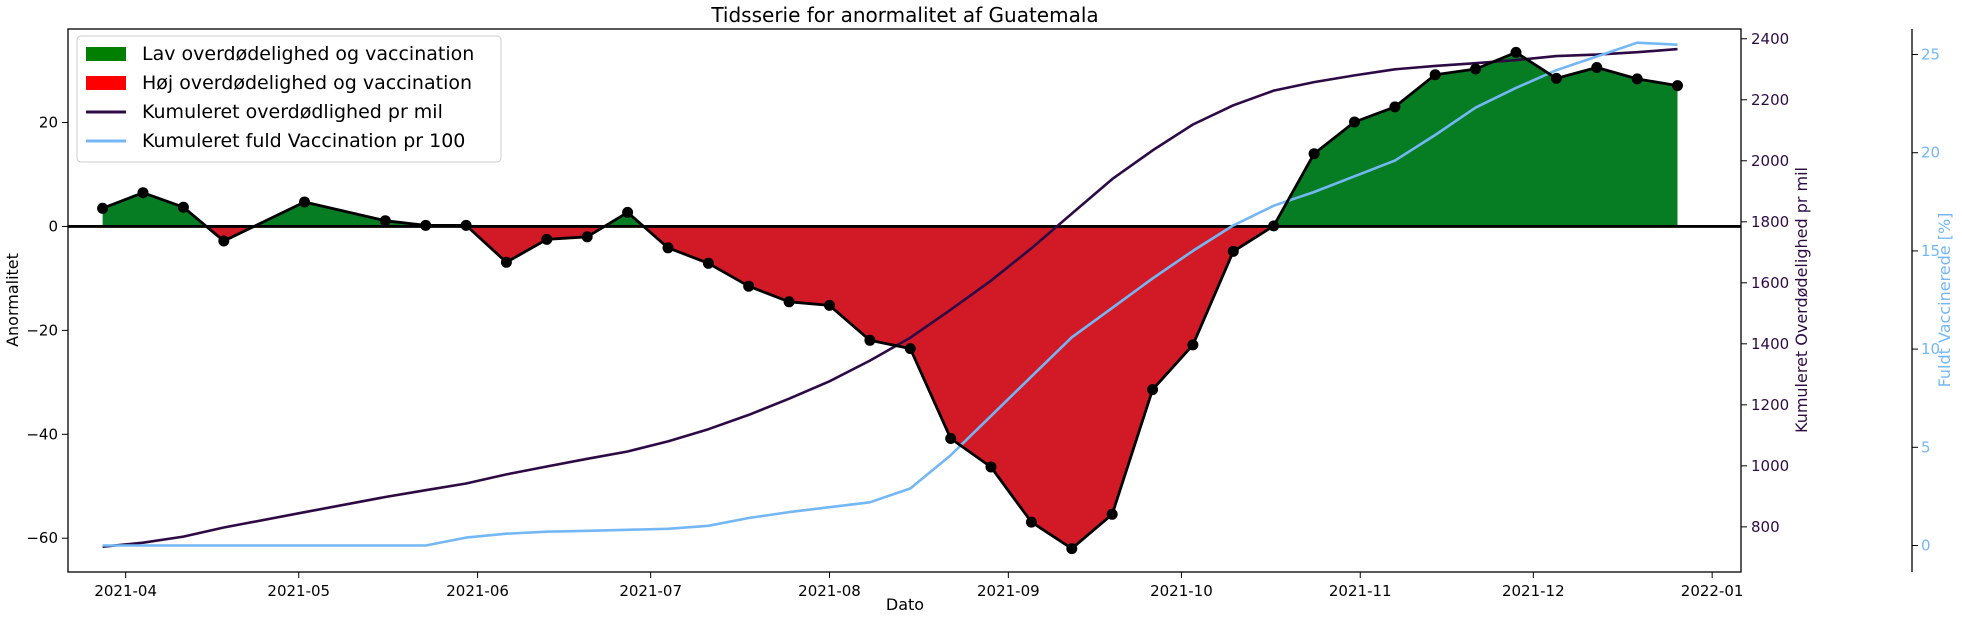 This screenshot has height=620, width=1962. I want to click on y-tick-label: 0, so click(53, 226).